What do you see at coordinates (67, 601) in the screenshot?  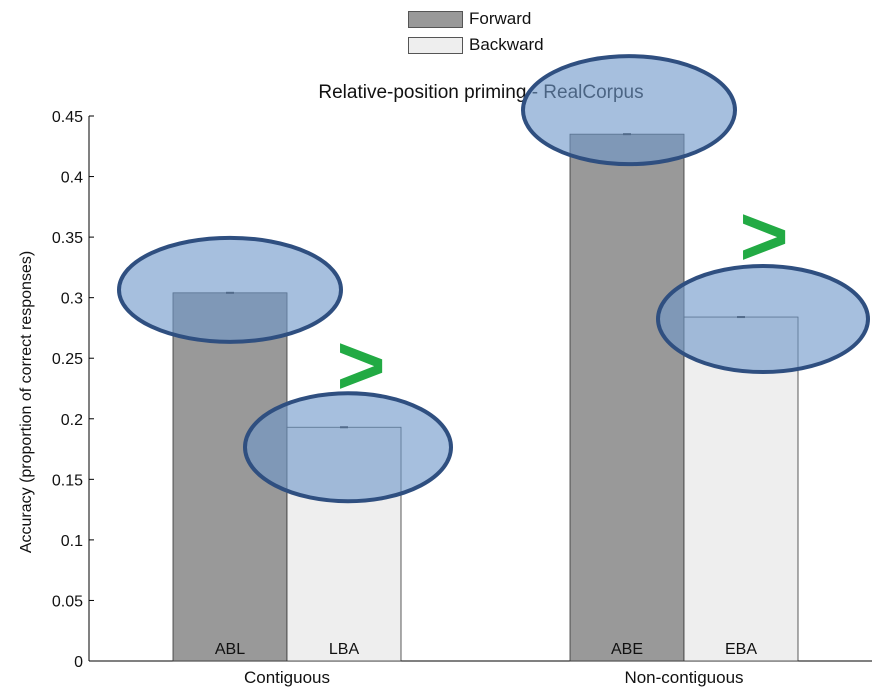 I see `y-tick-label: 0.05` at bounding box center [67, 601].